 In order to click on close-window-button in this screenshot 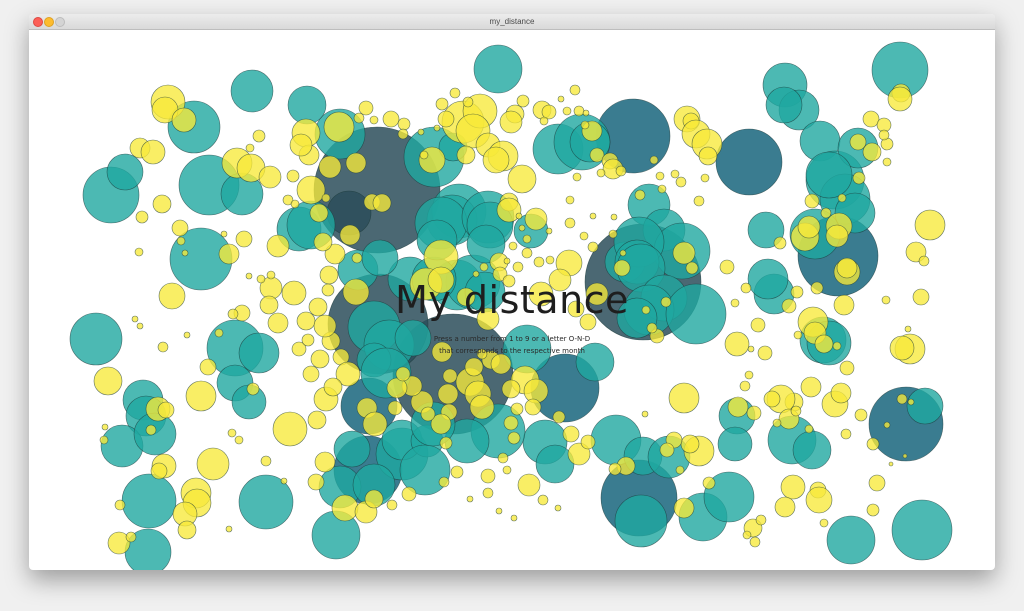, I will do `click(38, 22)`.